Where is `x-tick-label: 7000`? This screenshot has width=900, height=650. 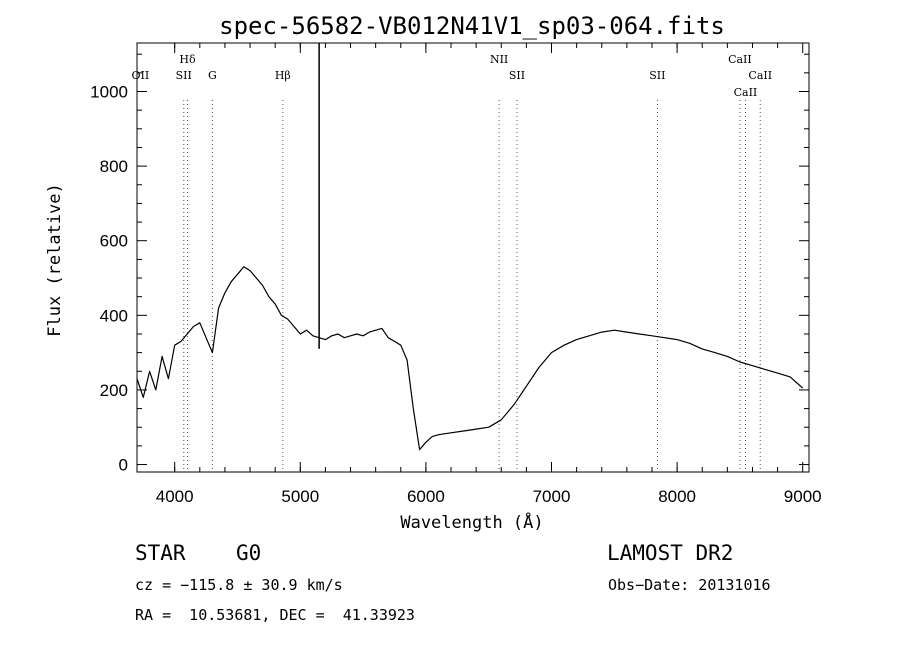 x-tick-label: 7000 is located at coordinates (552, 496).